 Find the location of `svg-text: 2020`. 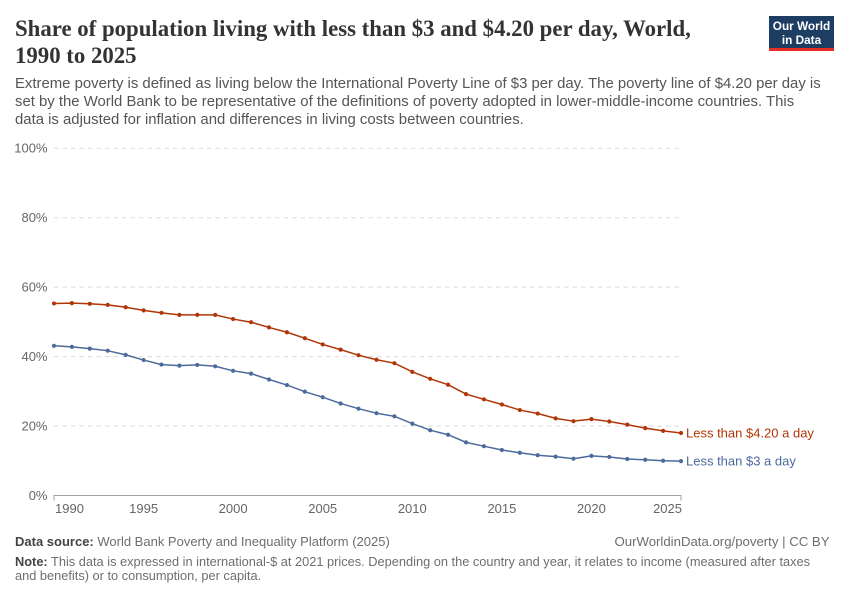

svg-text: 2020 is located at coordinates (591, 508).